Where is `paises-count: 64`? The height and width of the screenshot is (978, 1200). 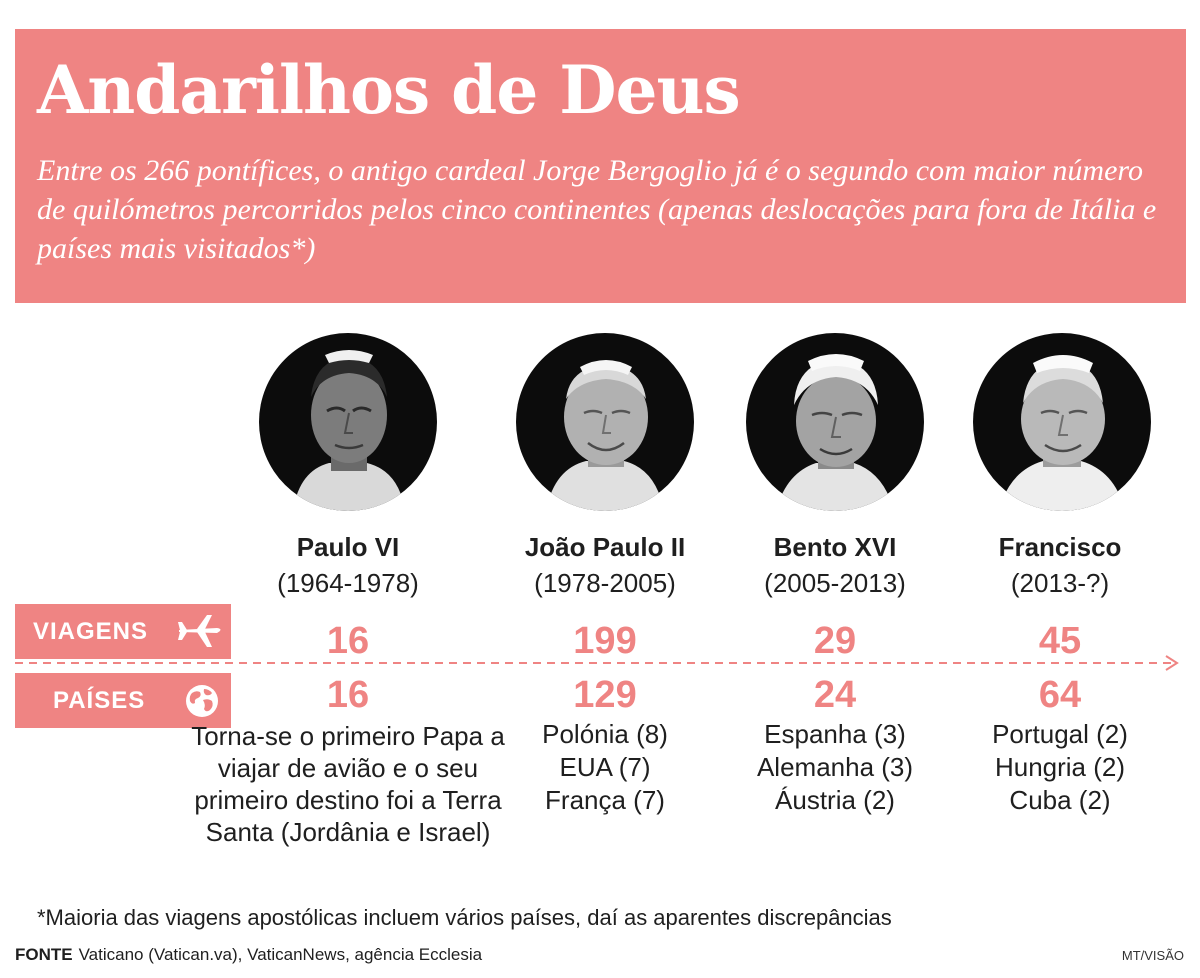 paises-count: 64 is located at coordinates (1060, 695).